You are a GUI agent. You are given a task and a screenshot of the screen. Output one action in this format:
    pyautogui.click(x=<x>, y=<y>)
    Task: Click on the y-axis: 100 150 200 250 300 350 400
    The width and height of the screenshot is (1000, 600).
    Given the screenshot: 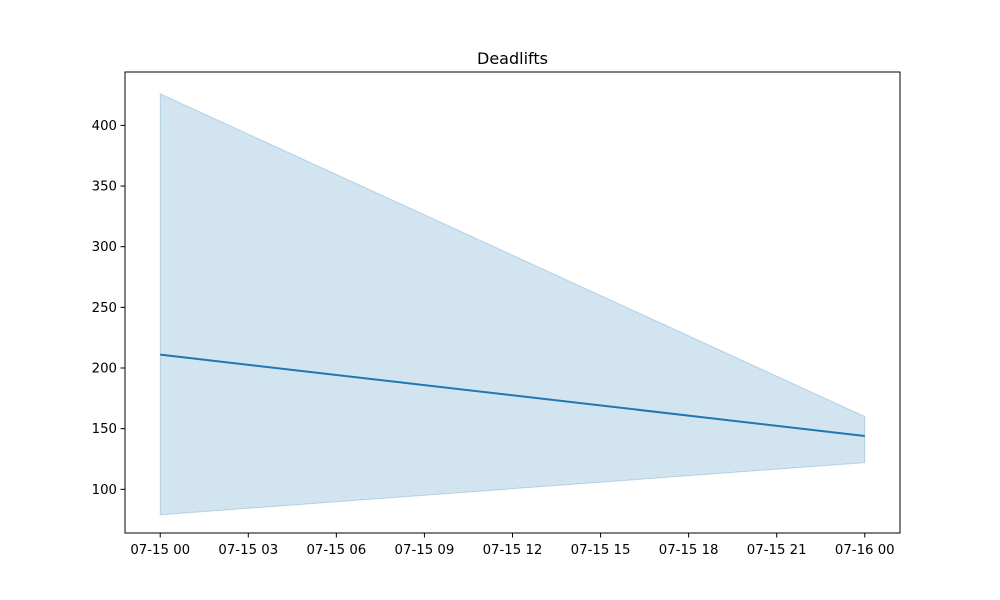 What is the action you would take?
    pyautogui.click(x=108, y=308)
    